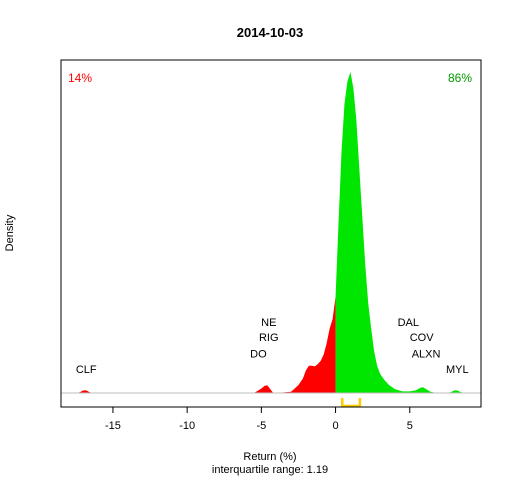 This screenshot has height=480, width=512. I want to click on ticker-label-rig: RIG, so click(269, 338).